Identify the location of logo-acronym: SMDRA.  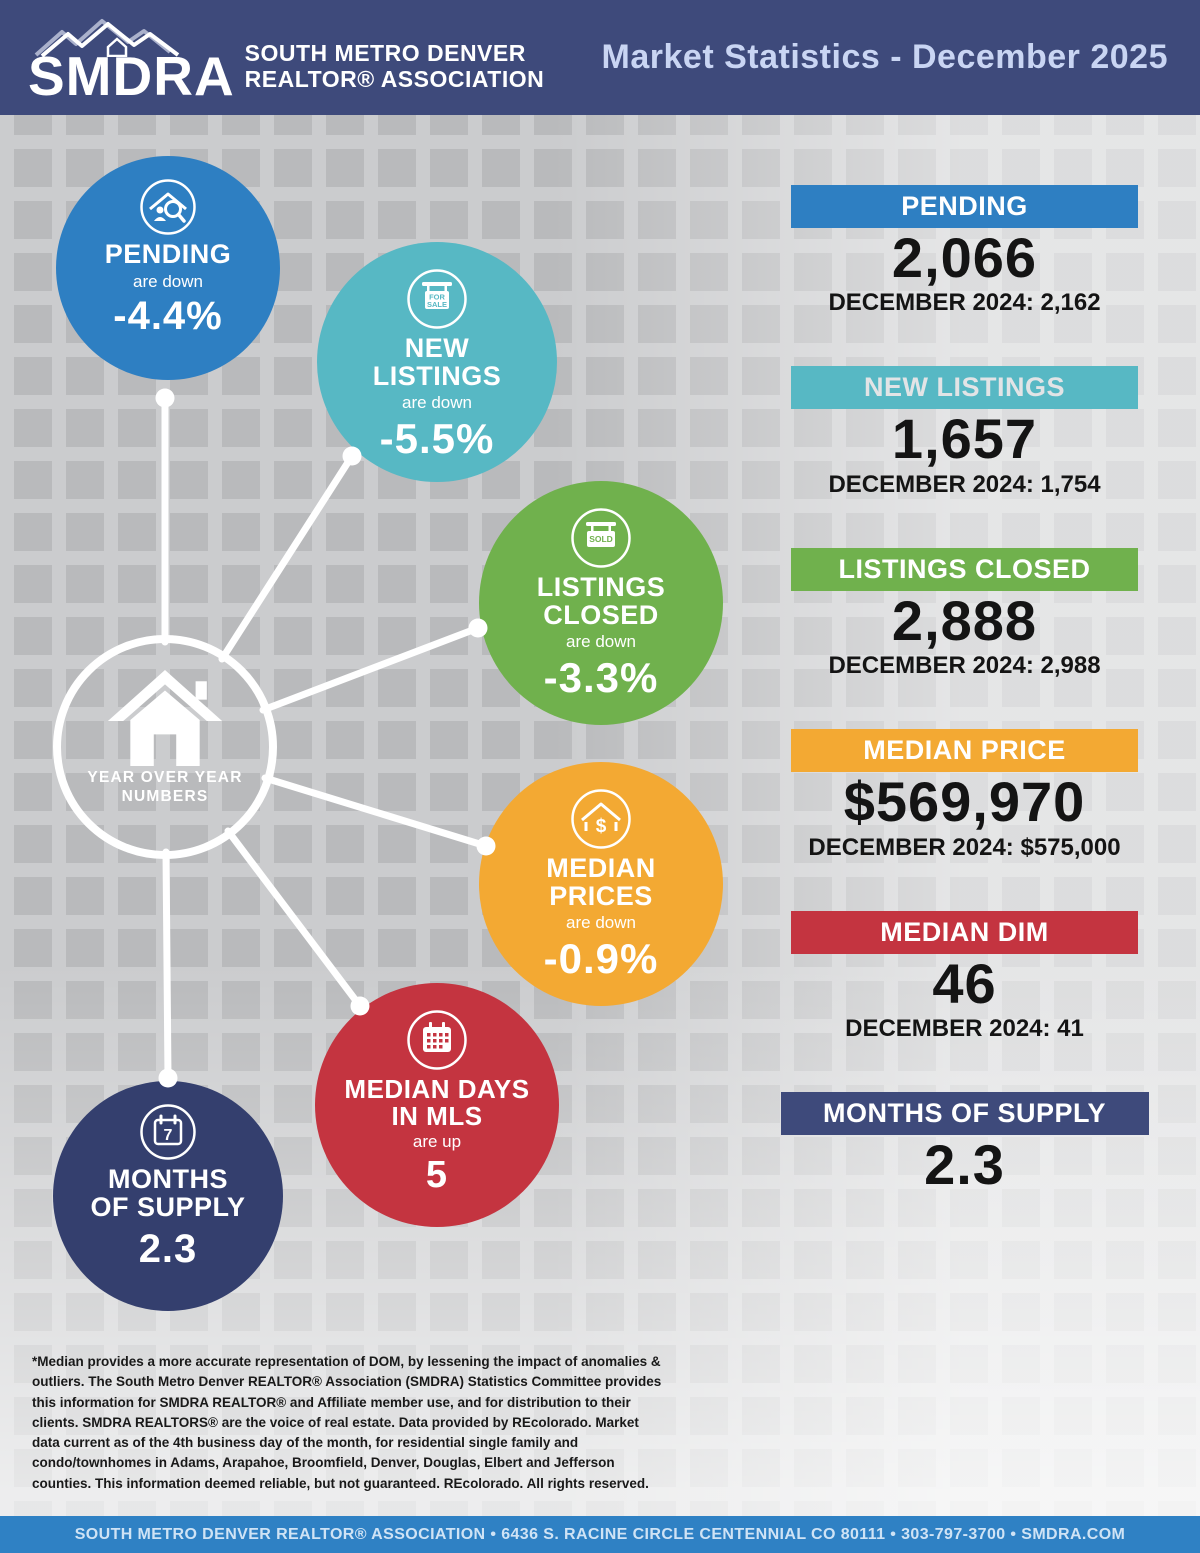
(131, 76).